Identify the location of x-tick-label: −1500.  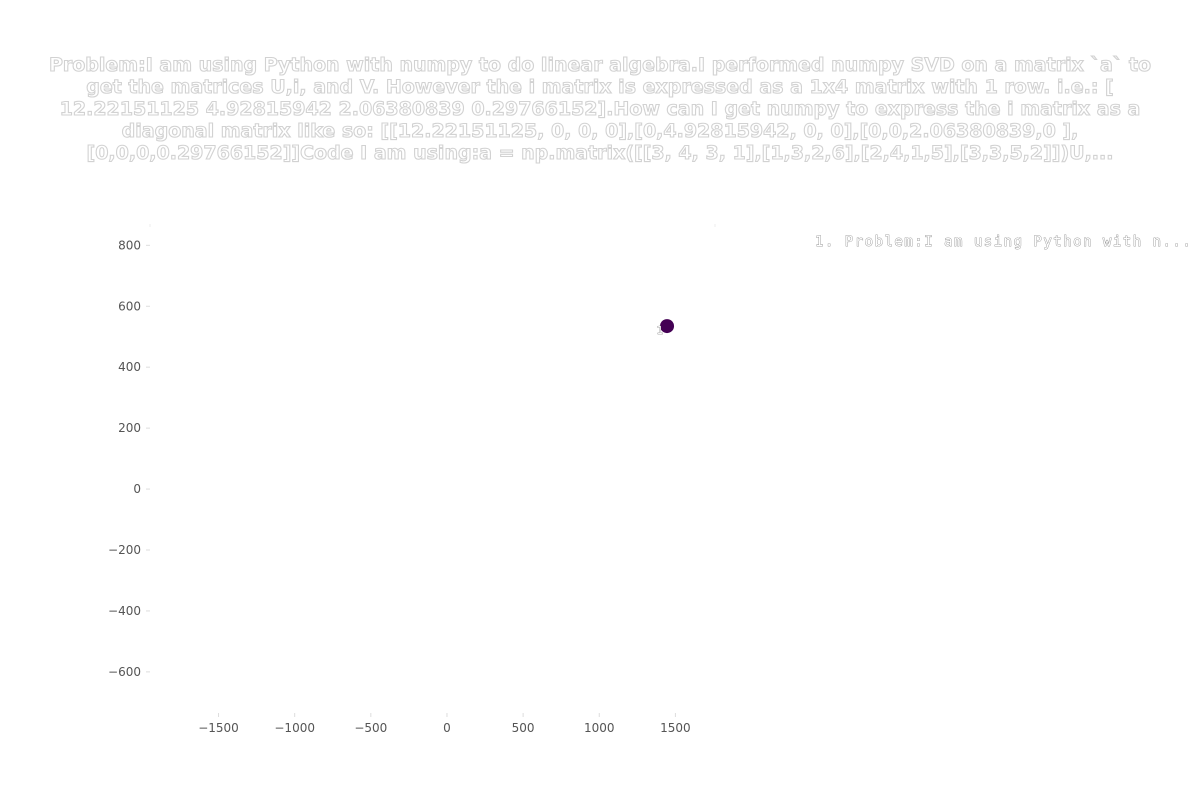
(218, 728).